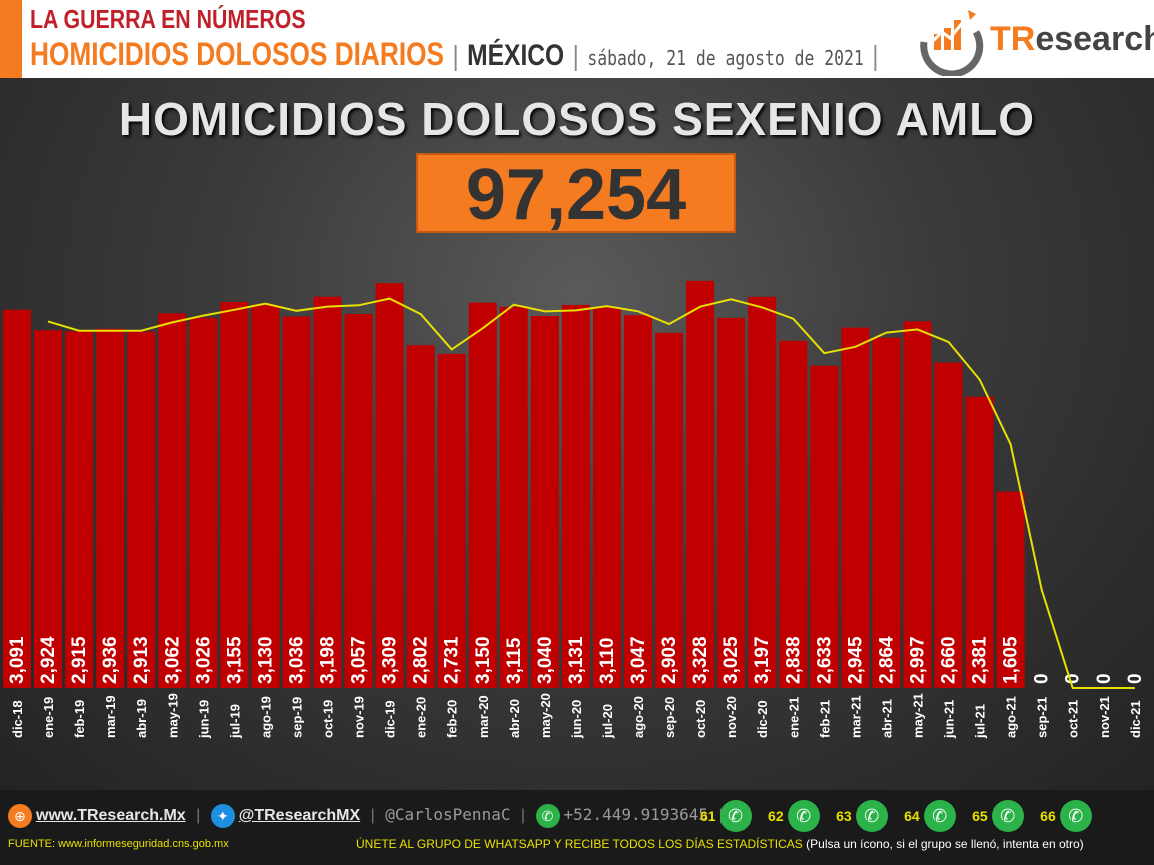 The image size is (1154, 865). Describe the element at coordinates (731, 660) in the screenshot. I see `value-label-nov-20: 3,025` at that location.